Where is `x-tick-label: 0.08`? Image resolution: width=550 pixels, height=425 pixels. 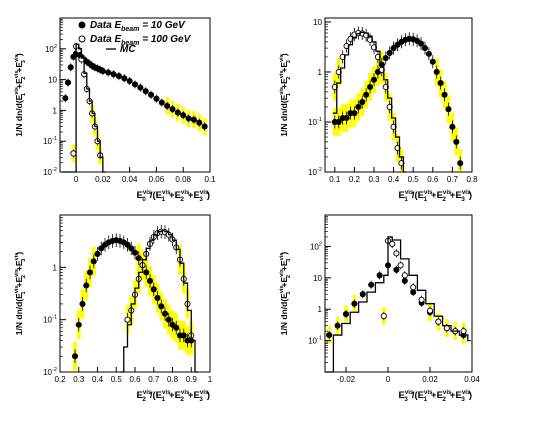 x-tick-label: 0.08 is located at coordinates (183, 179).